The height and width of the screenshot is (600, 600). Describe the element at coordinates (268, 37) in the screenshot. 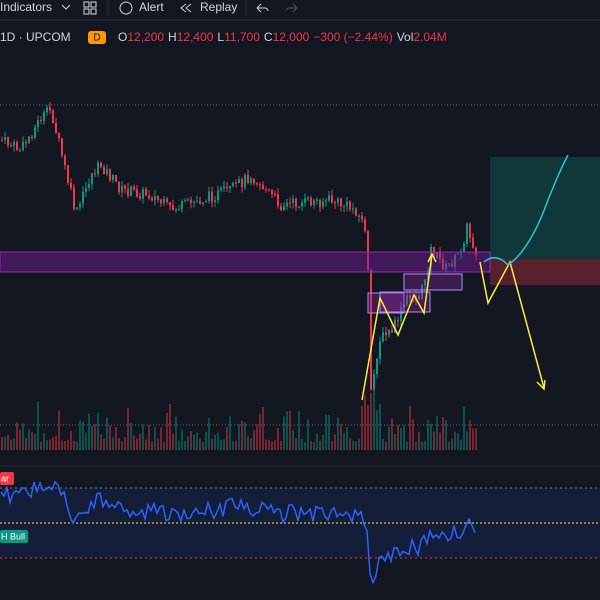

I see `legend-close-label: C` at that location.